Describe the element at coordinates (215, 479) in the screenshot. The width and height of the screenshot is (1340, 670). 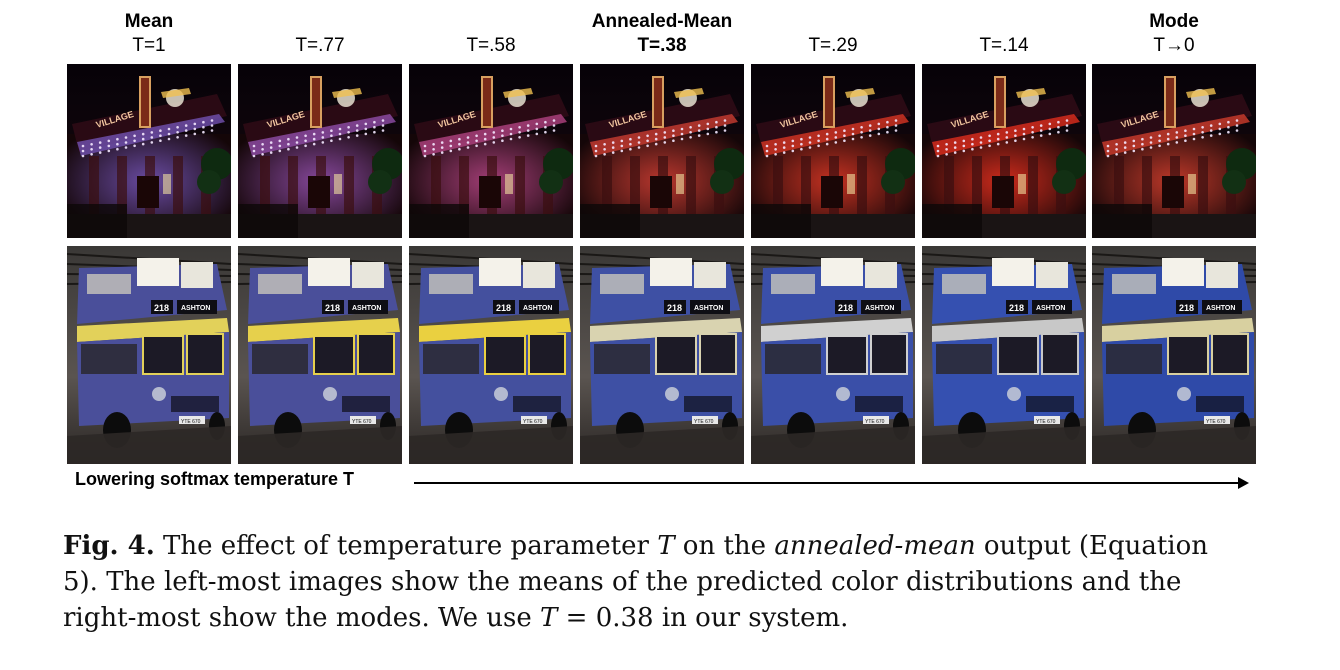
I see `axis-label: Lowering softmax temperature T` at that location.